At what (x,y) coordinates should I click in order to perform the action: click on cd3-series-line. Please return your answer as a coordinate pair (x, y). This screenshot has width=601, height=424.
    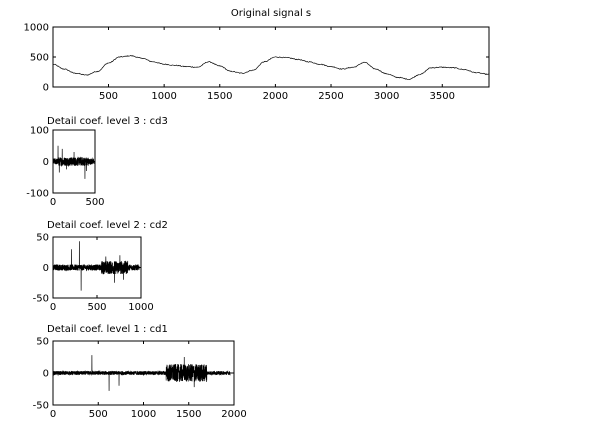
    Looking at the image, I should click on (73, 162).